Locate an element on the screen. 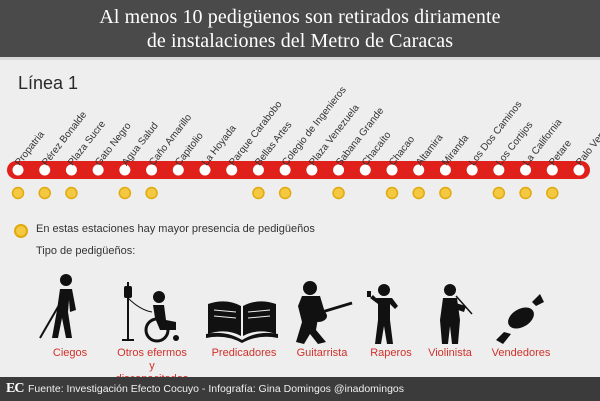 The height and width of the screenshot is (401, 600). wheelchair-iv-icon is located at coordinates (150, 312).